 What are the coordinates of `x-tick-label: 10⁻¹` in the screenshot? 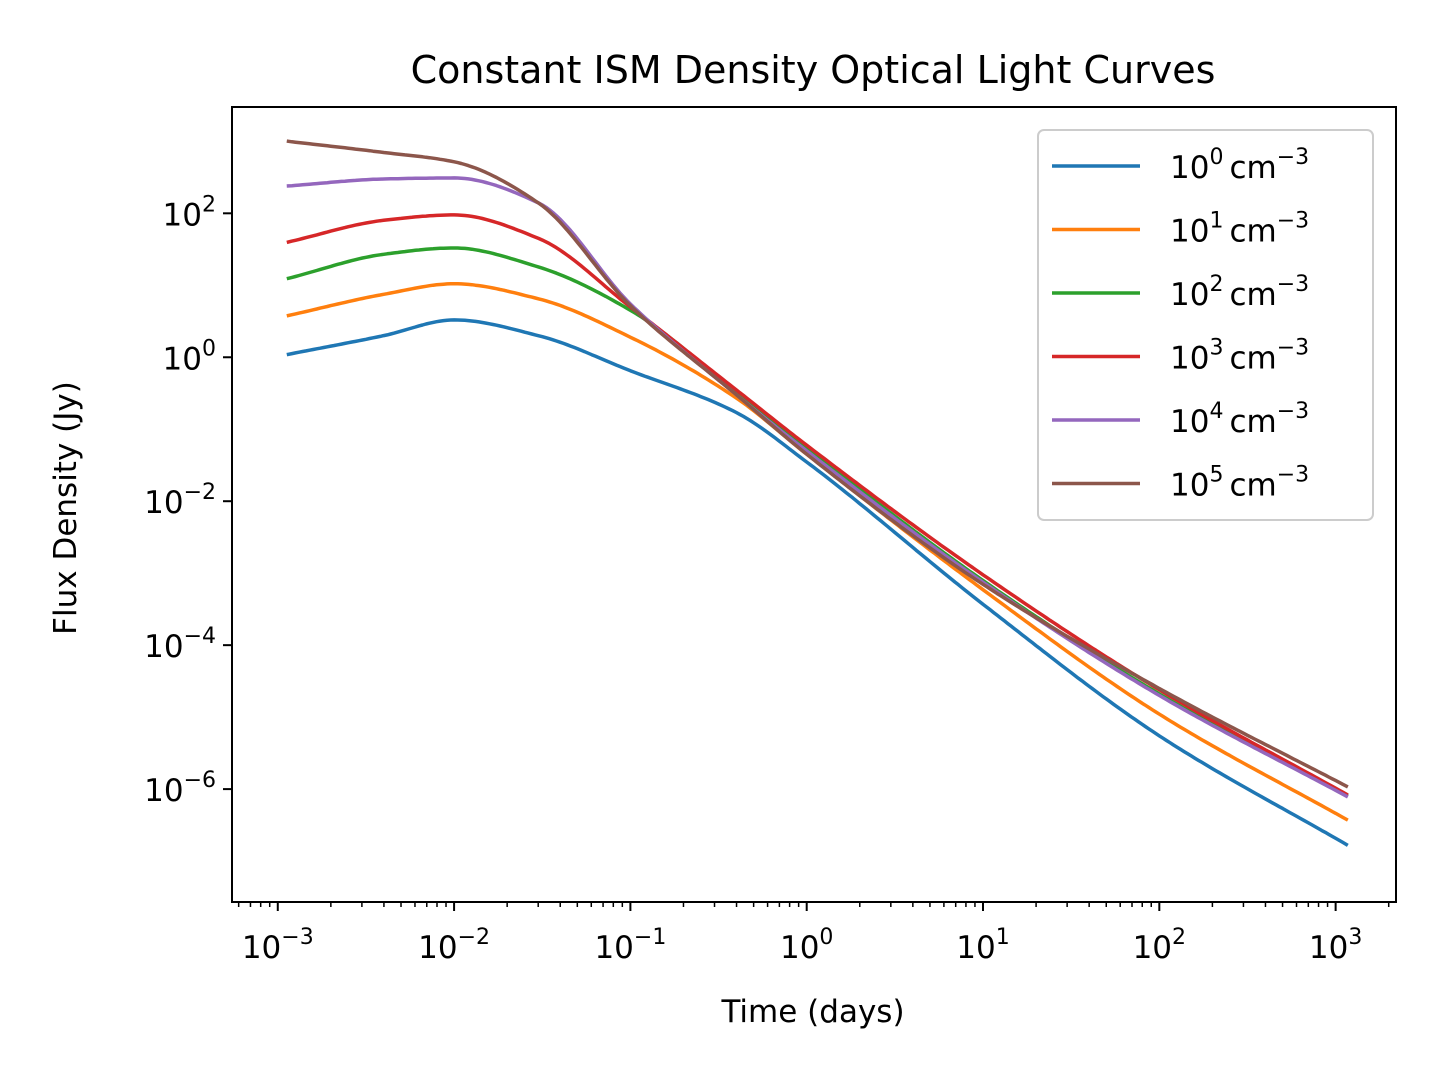 It's located at (630, 945).